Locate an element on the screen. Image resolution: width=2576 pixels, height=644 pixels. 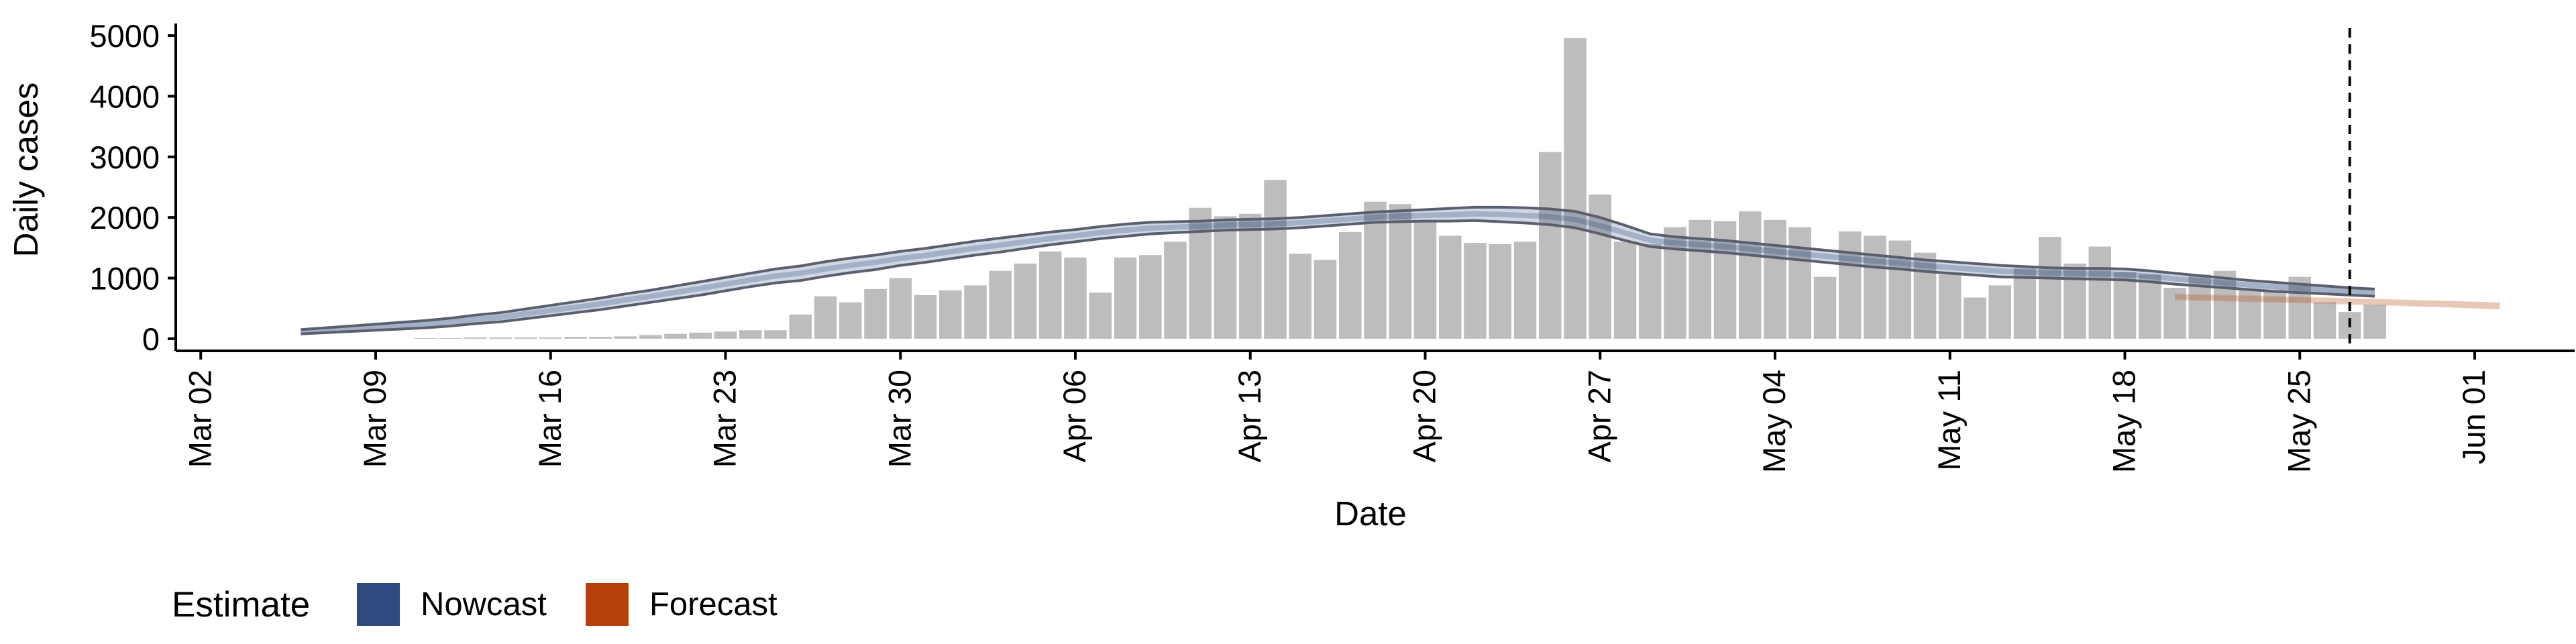
legend: Estimate Nowcast Forecast is located at coordinates (474, 604).